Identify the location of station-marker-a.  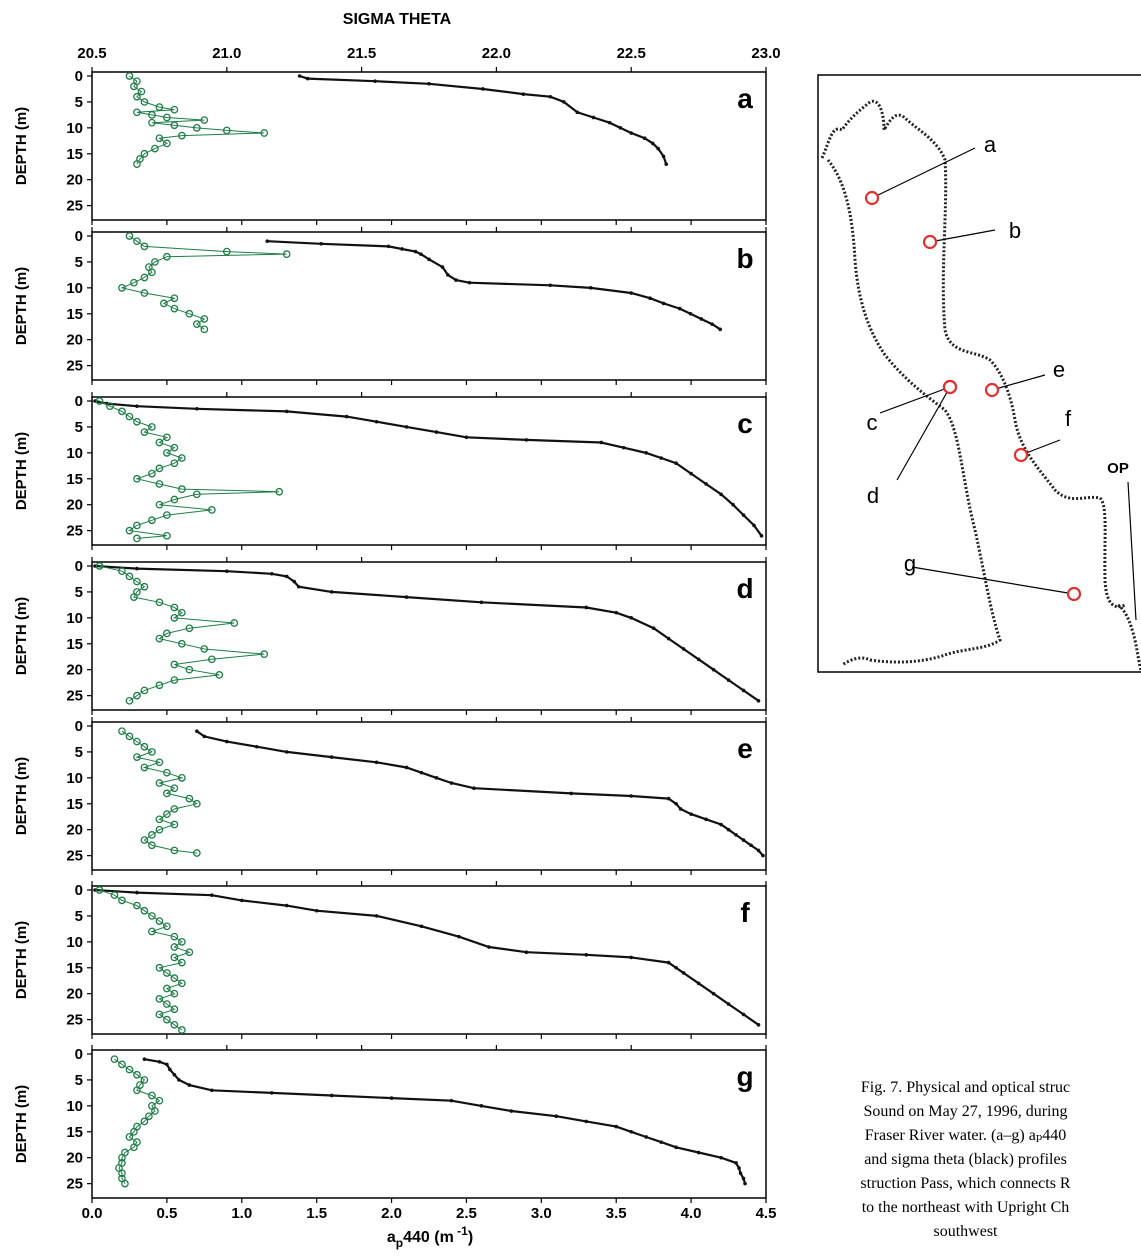
(872, 198).